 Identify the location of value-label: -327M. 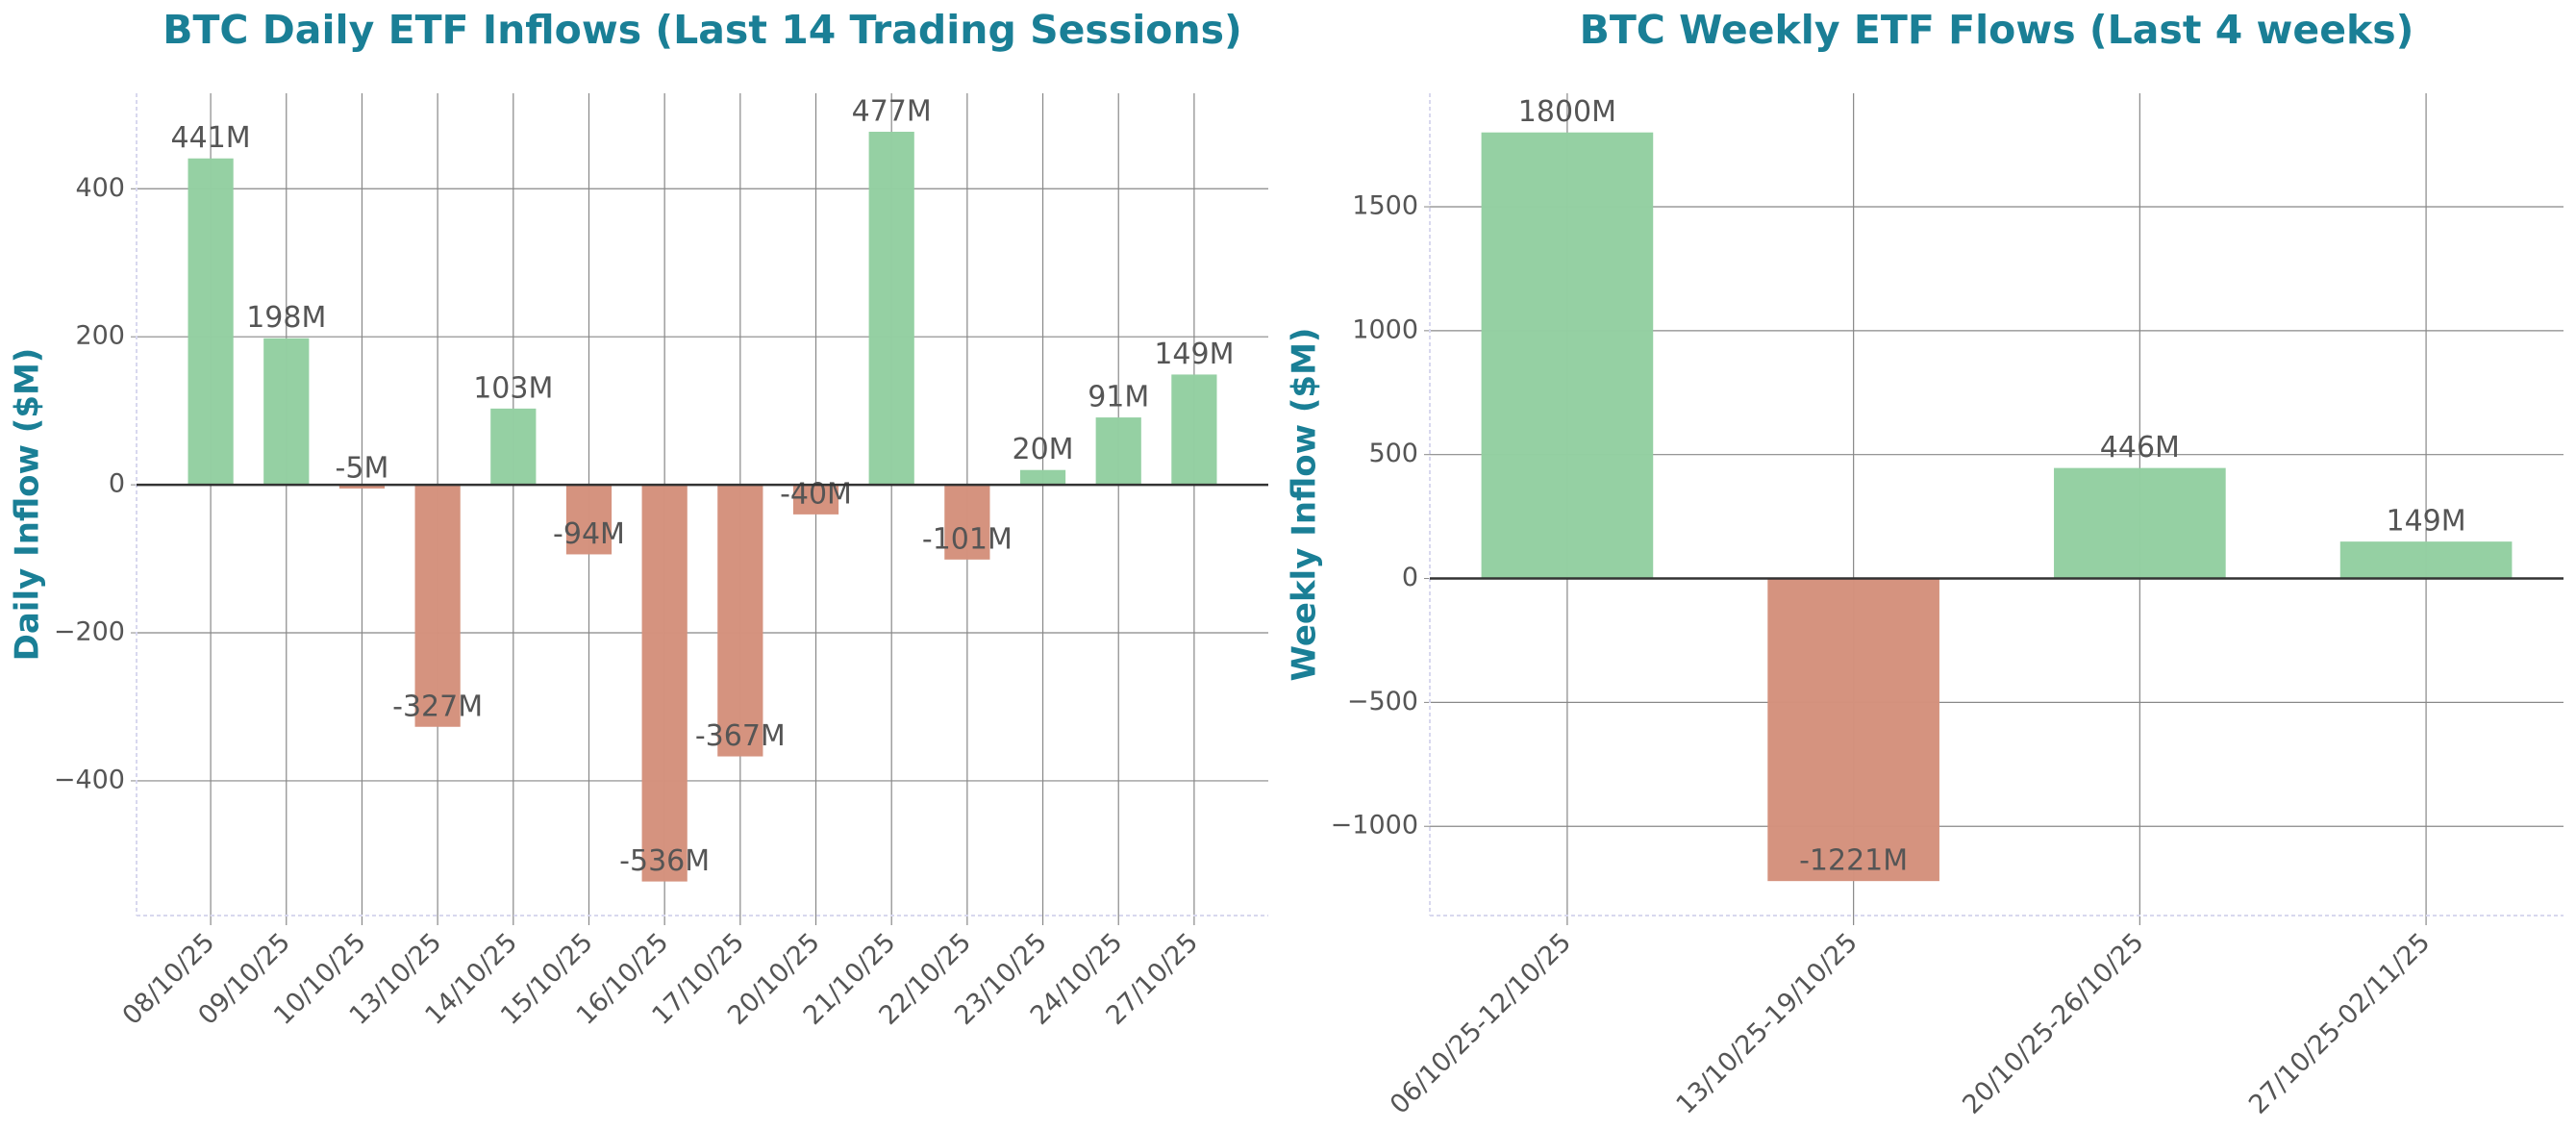
(437, 706).